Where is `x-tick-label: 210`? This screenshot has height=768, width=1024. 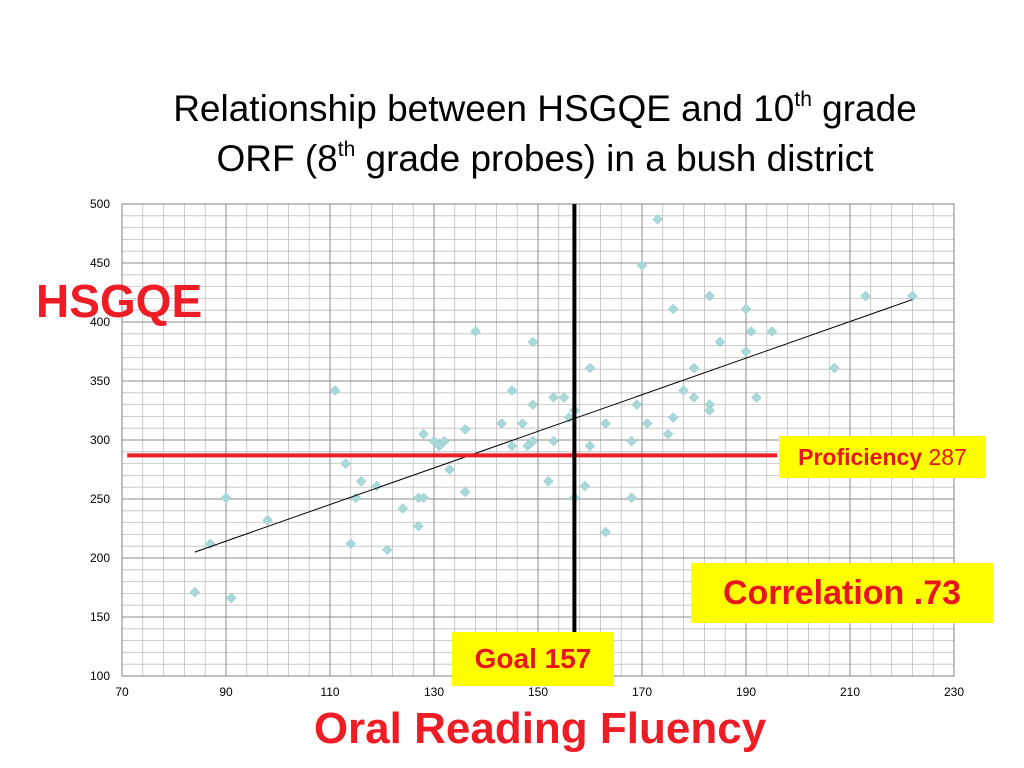 x-tick-label: 210 is located at coordinates (850, 692).